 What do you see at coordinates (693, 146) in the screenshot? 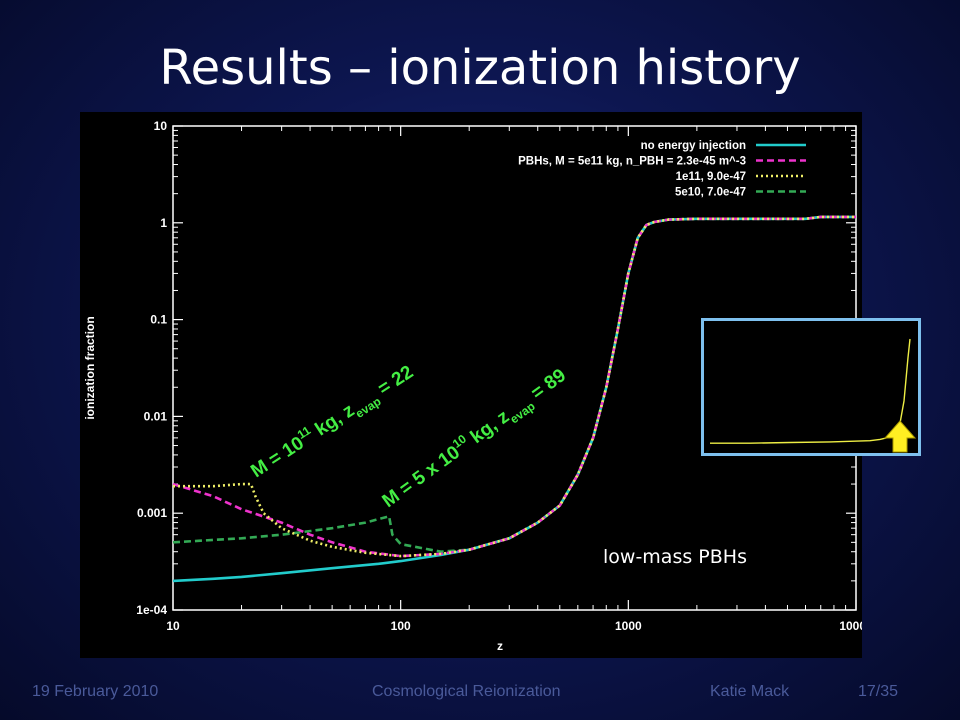
I see `legend-label: no energy injection` at bounding box center [693, 146].